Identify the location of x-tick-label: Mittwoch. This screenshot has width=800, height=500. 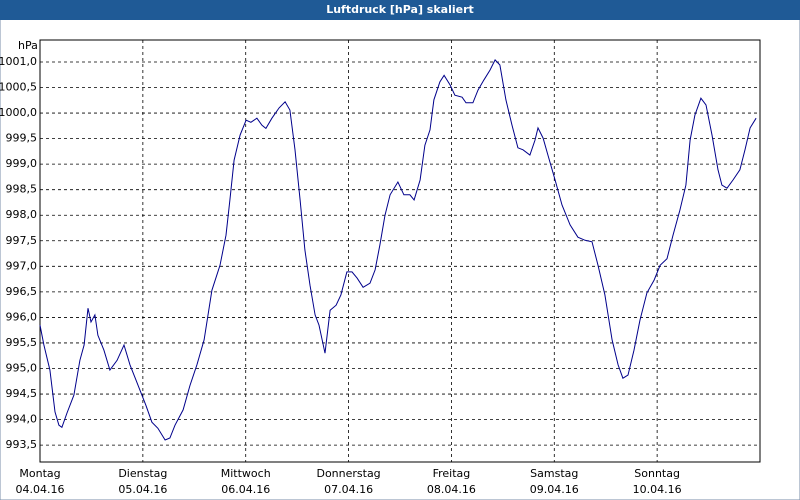
(246, 473).